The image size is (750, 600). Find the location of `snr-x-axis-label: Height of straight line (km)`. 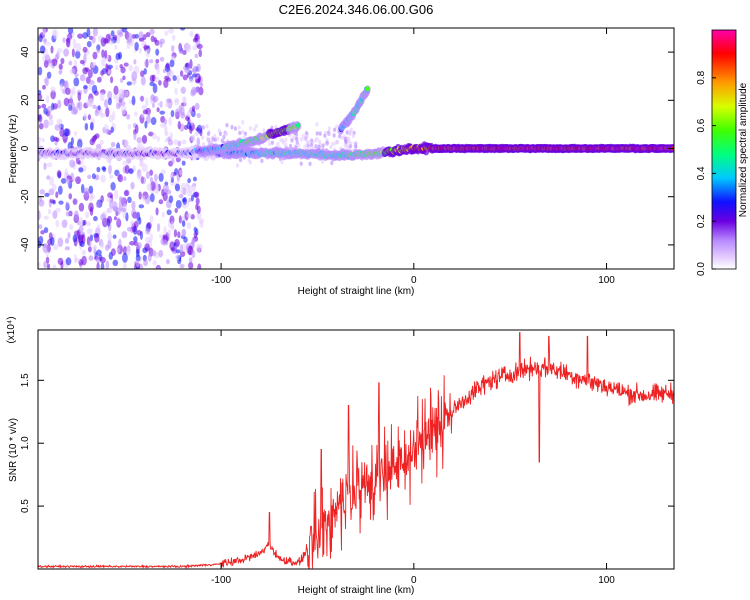

snr-x-axis-label: Height of straight line (km) is located at coordinates (356, 590).